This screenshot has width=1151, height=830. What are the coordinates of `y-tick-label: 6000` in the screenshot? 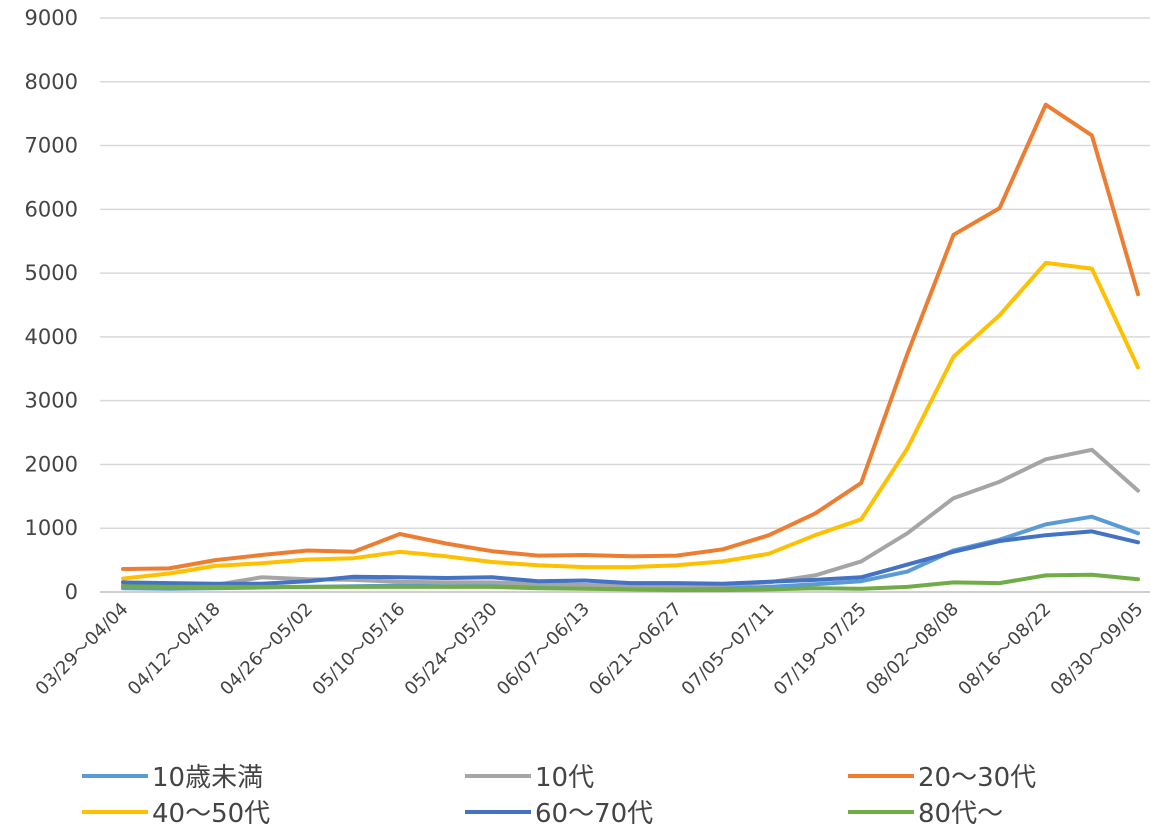 It's located at (51, 209).